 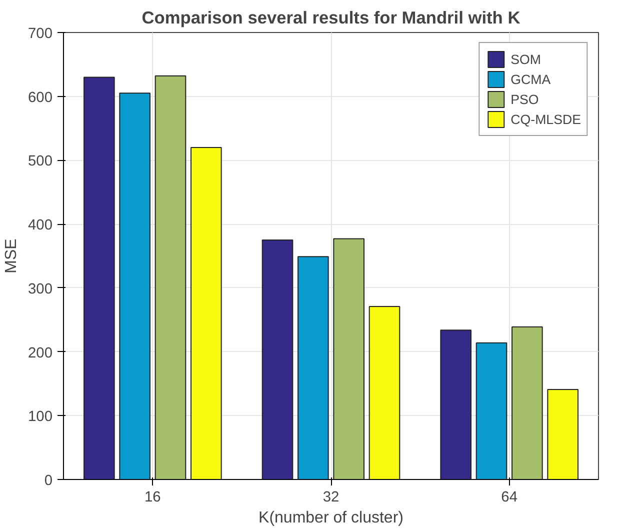 What do you see at coordinates (331, 518) in the screenshot?
I see `x-axis-title: K(number of cluster)` at bounding box center [331, 518].